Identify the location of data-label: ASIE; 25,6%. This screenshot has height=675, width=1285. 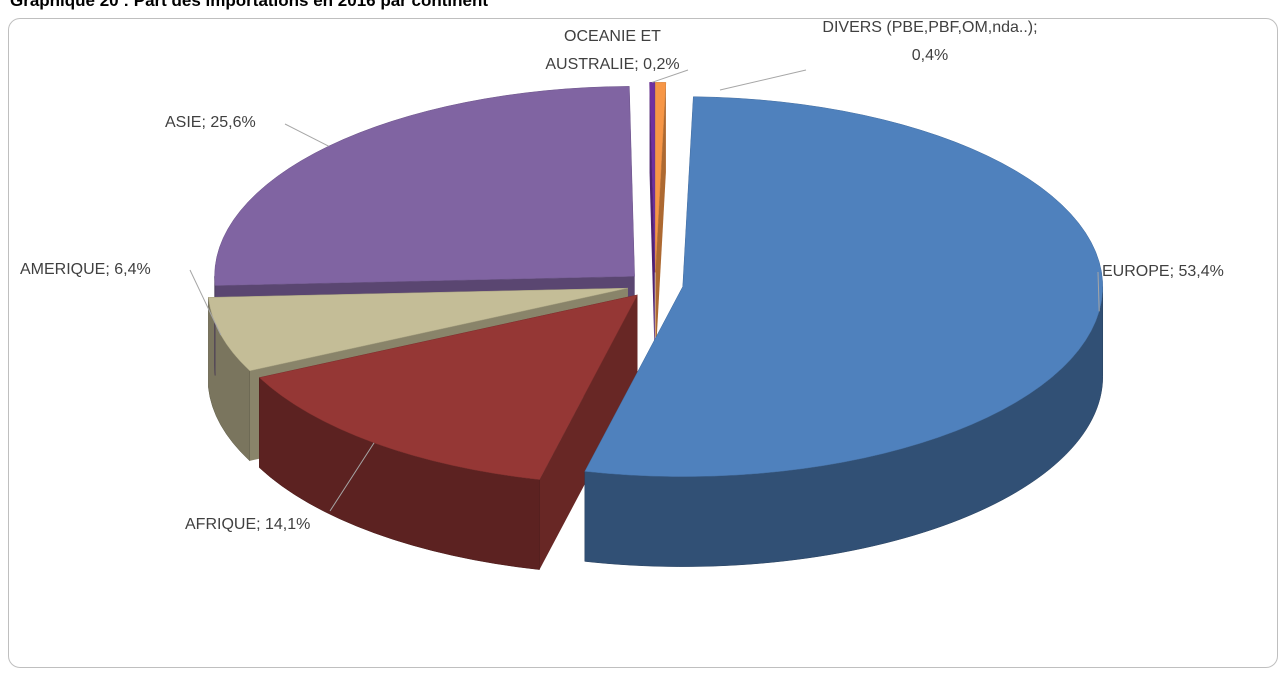
(210, 122).